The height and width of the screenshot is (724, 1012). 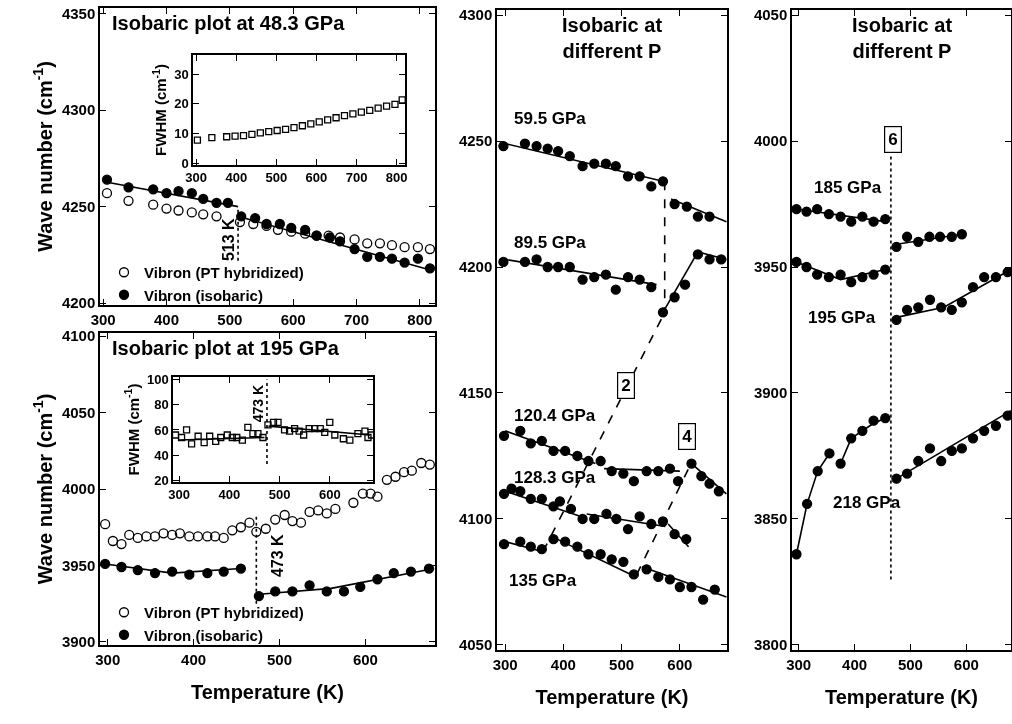 I want to click on y-tick-label: 3850, so click(x=770, y=519).